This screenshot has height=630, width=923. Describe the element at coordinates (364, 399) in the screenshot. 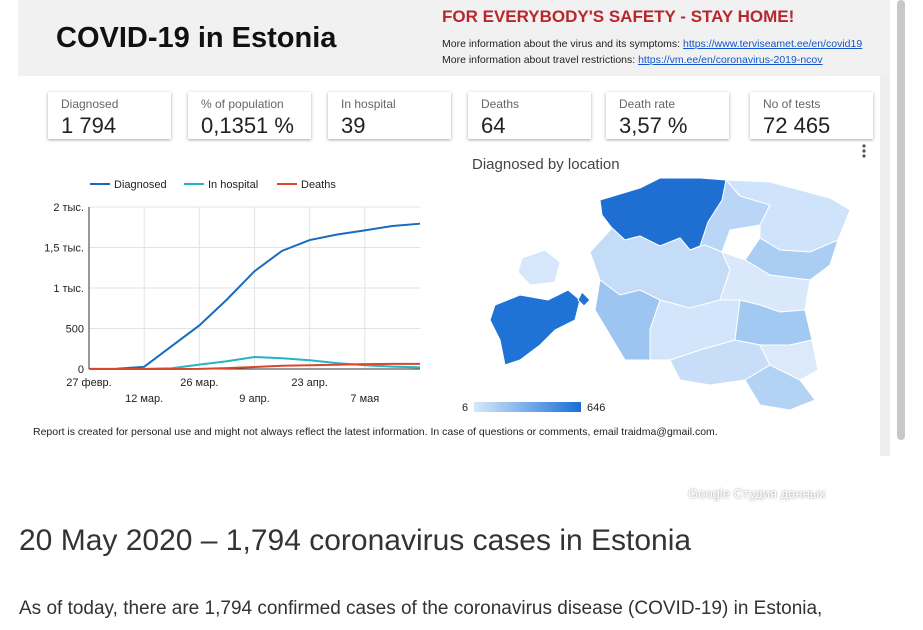

I see `x-tick-label: 7 мая` at that location.